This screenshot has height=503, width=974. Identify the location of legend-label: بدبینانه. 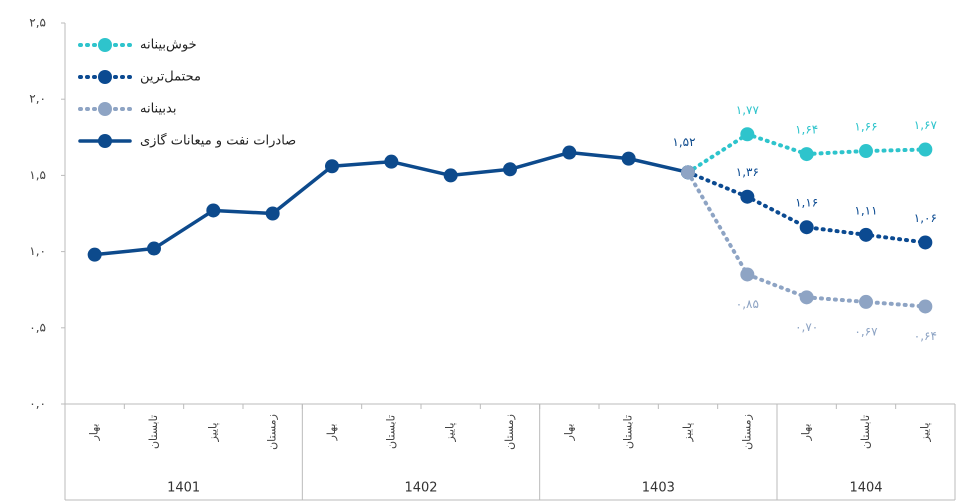
(158, 109).